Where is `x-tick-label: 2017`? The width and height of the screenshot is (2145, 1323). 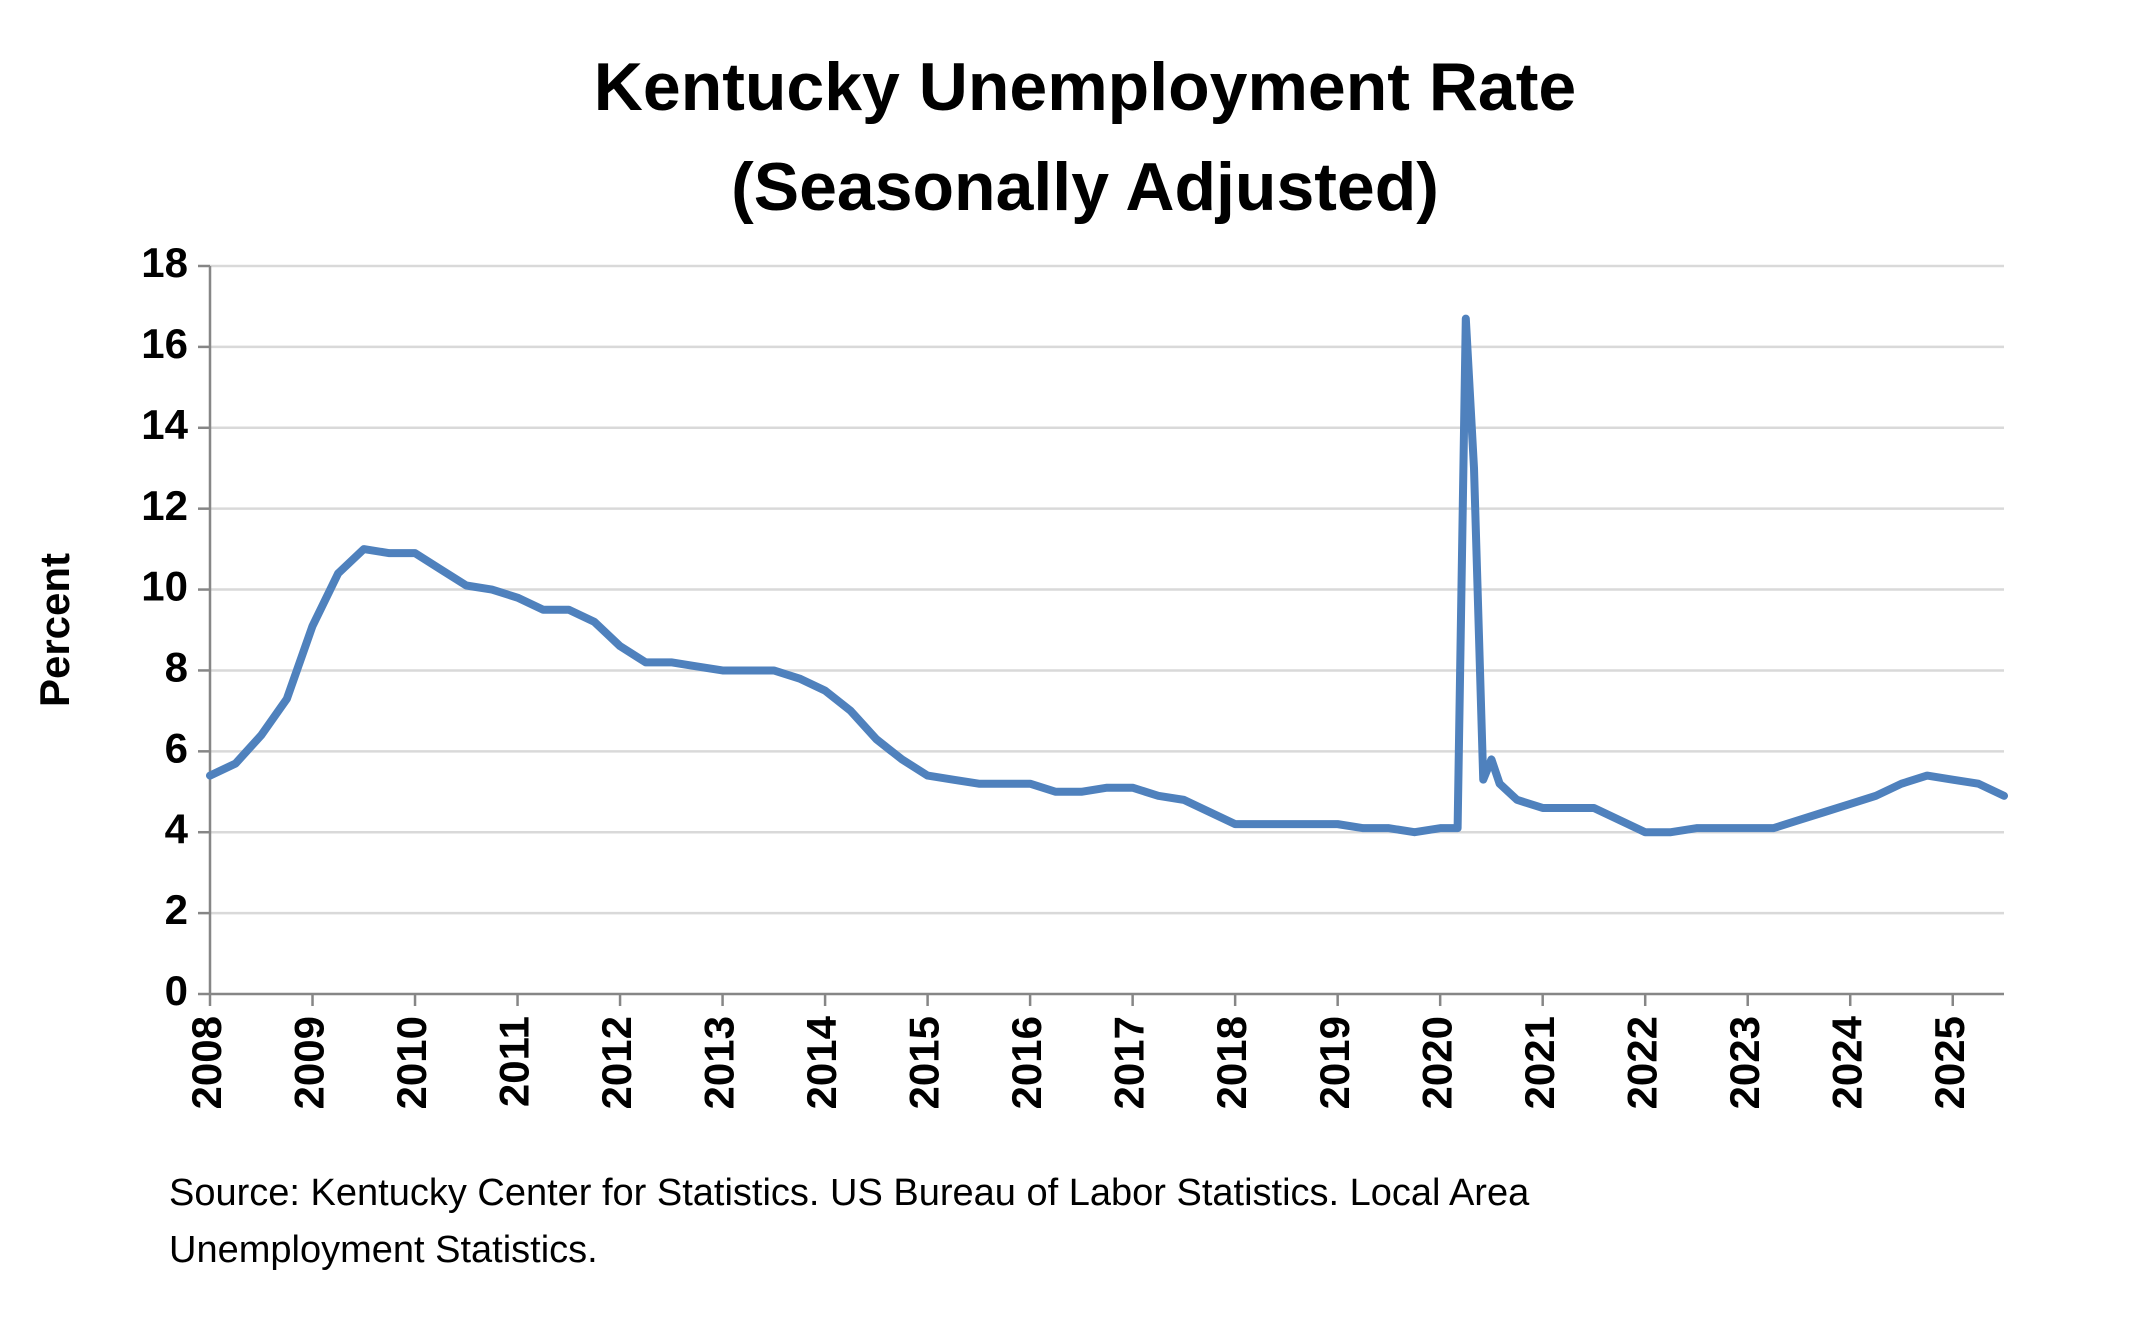 x-tick-label: 2017 is located at coordinates (1129, 1062).